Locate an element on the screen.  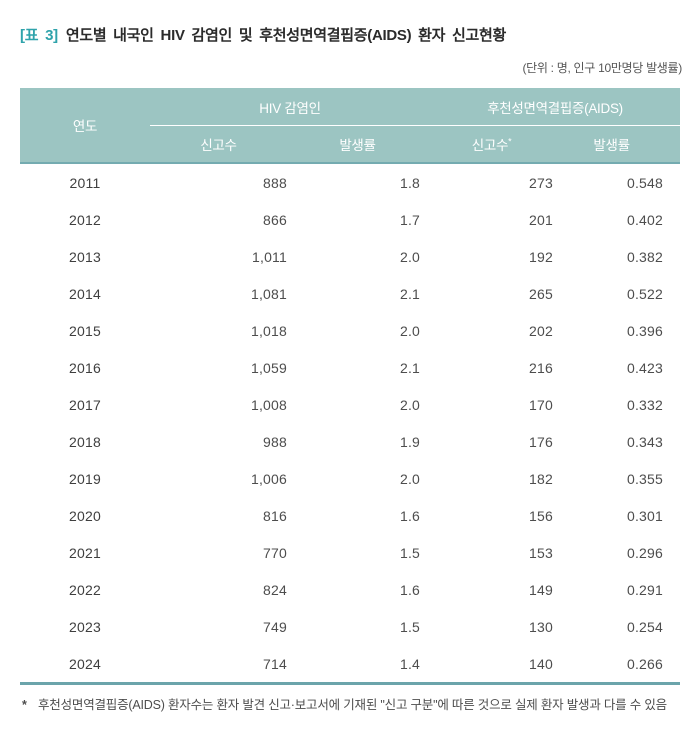
footnote-asterisk: * is located at coordinates (24, 705).